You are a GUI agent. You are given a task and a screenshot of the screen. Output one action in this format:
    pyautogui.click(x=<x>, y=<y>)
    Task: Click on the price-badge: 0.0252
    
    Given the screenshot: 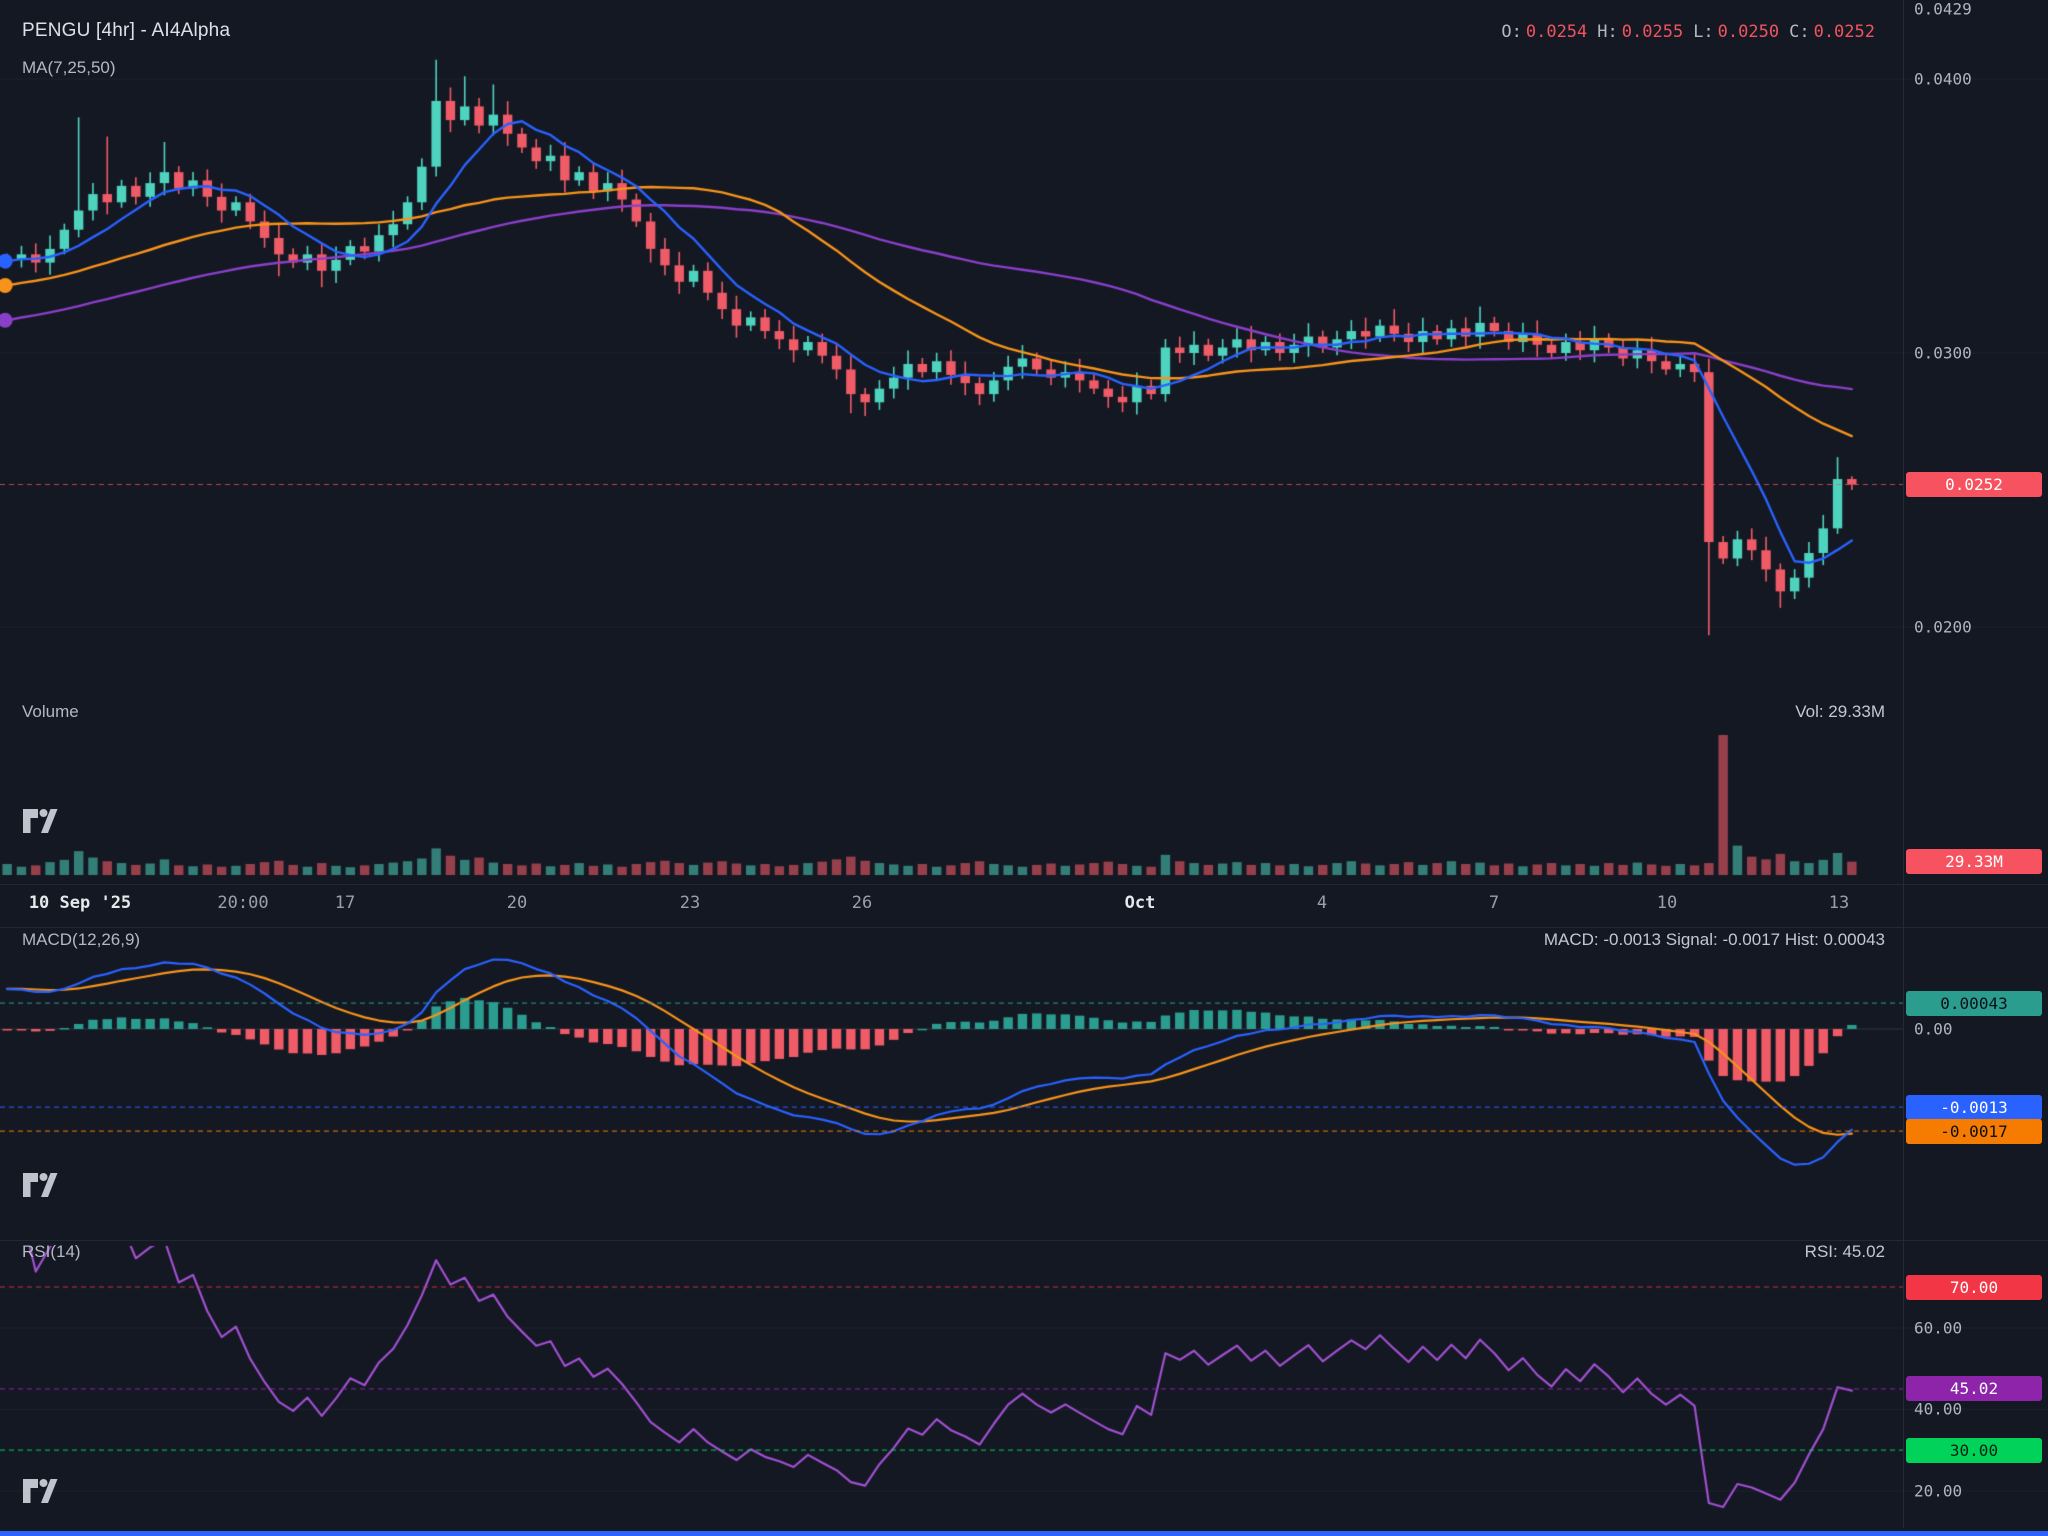 What is the action you would take?
    pyautogui.click(x=1974, y=485)
    